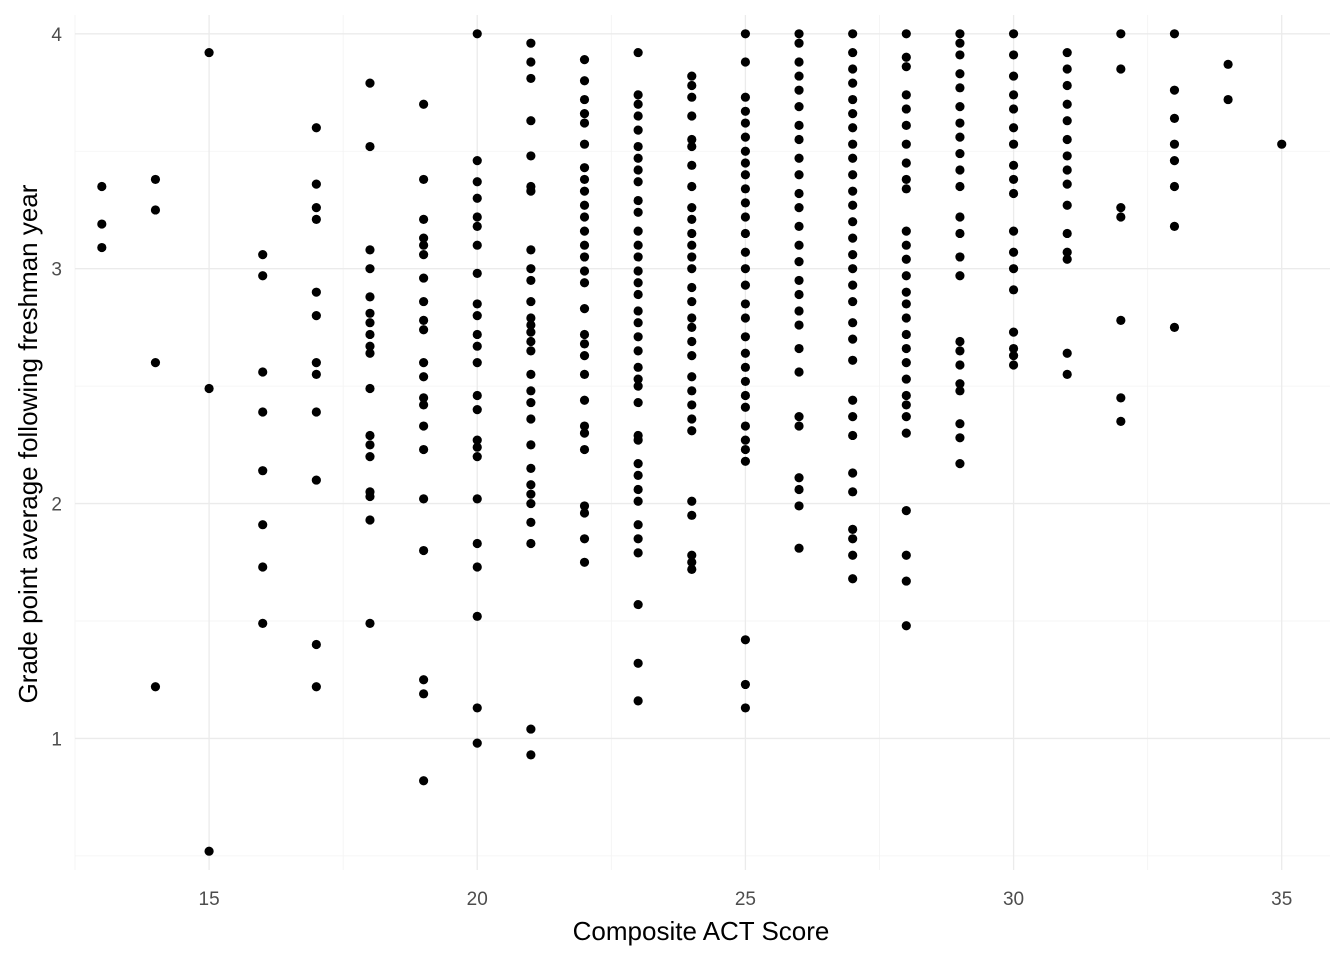 The image size is (1344, 960). Describe the element at coordinates (56, 35) in the screenshot. I see `y-tick-label: 4` at that location.